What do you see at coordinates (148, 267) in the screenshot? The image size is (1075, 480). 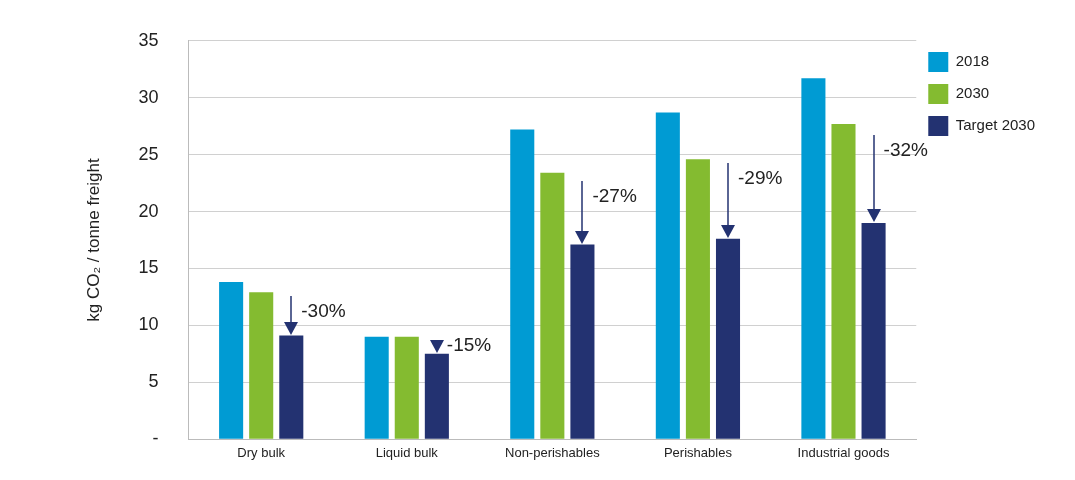 I see `y-tick-label: 15` at bounding box center [148, 267].